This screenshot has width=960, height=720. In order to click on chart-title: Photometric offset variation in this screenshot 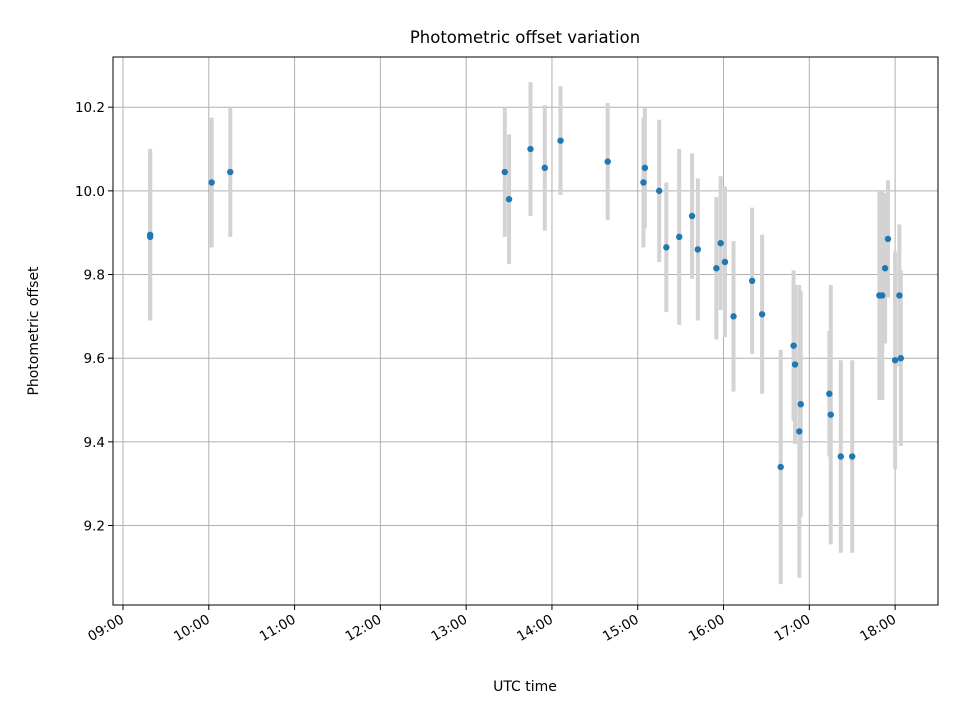, I will do `click(525, 37)`.